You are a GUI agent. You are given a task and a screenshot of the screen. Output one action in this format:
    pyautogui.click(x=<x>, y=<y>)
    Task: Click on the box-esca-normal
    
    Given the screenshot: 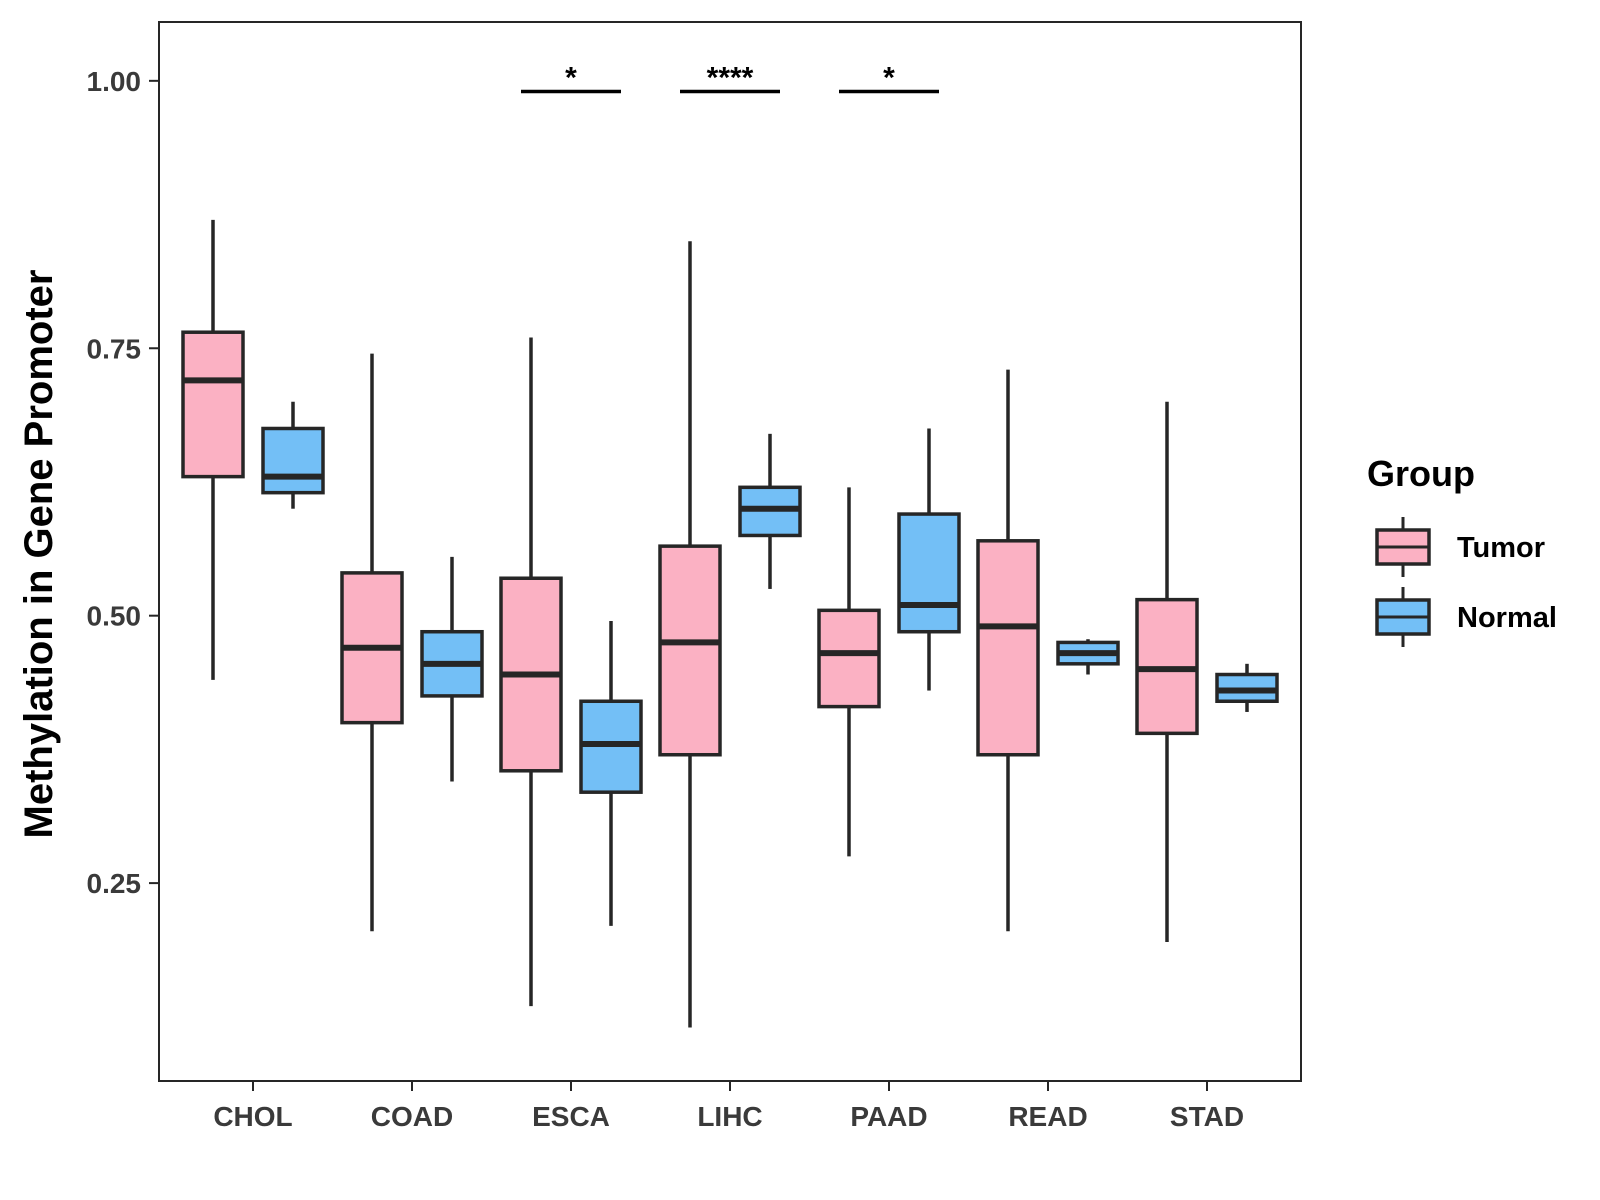 What is the action you would take?
    pyautogui.click(x=611, y=773)
    